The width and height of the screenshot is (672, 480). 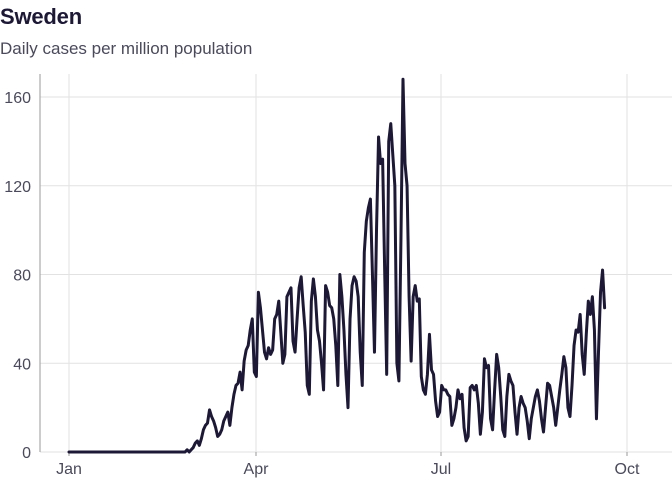 I want to click on chart-title: Sweden, so click(x=41, y=16).